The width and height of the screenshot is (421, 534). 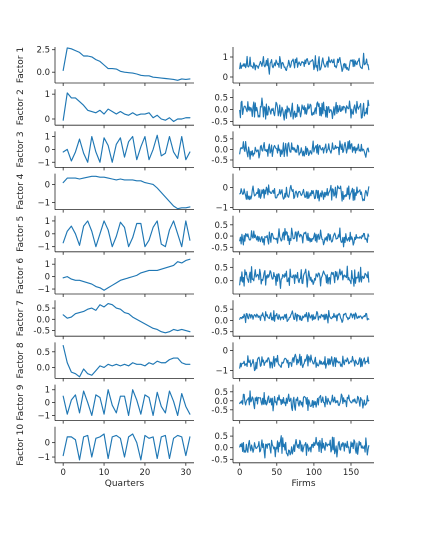 What do you see at coordinates (185, 473) in the screenshot?
I see `x-tick-label: 30` at bounding box center [185, 473].